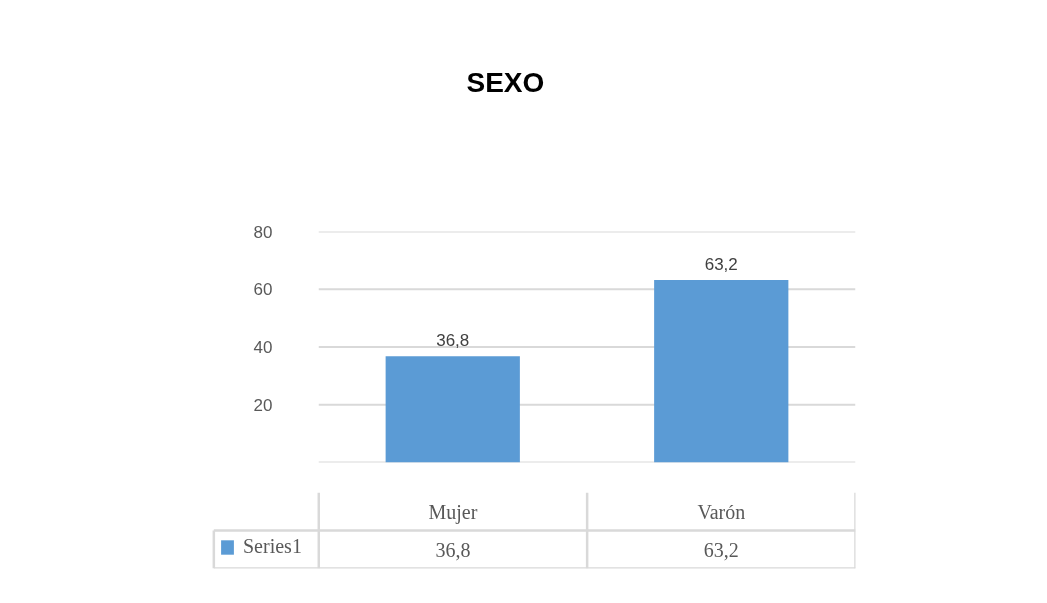  What do you see at coordinates (272, 546) in the screenshot?
I see `legend-label: Series1` at bounding box center [272, 546].